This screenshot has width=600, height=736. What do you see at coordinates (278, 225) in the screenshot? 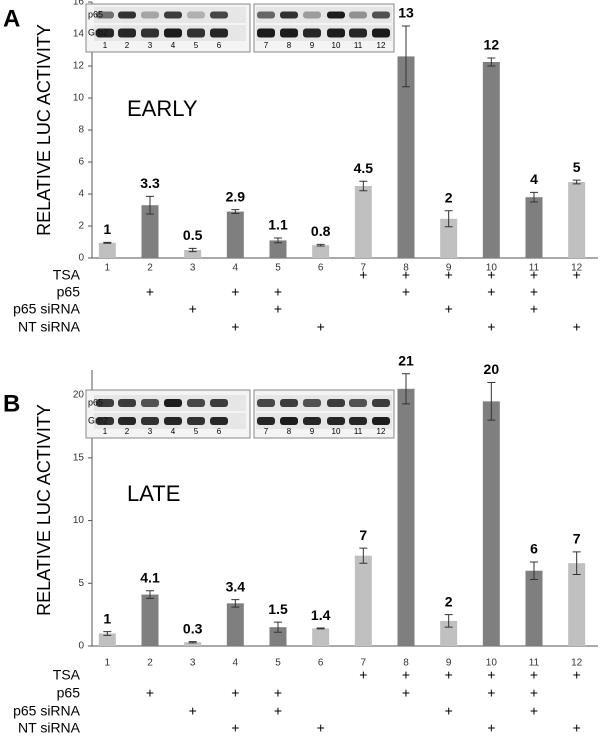
I see `value-label: 1.1` at bounding box center [278, 225].